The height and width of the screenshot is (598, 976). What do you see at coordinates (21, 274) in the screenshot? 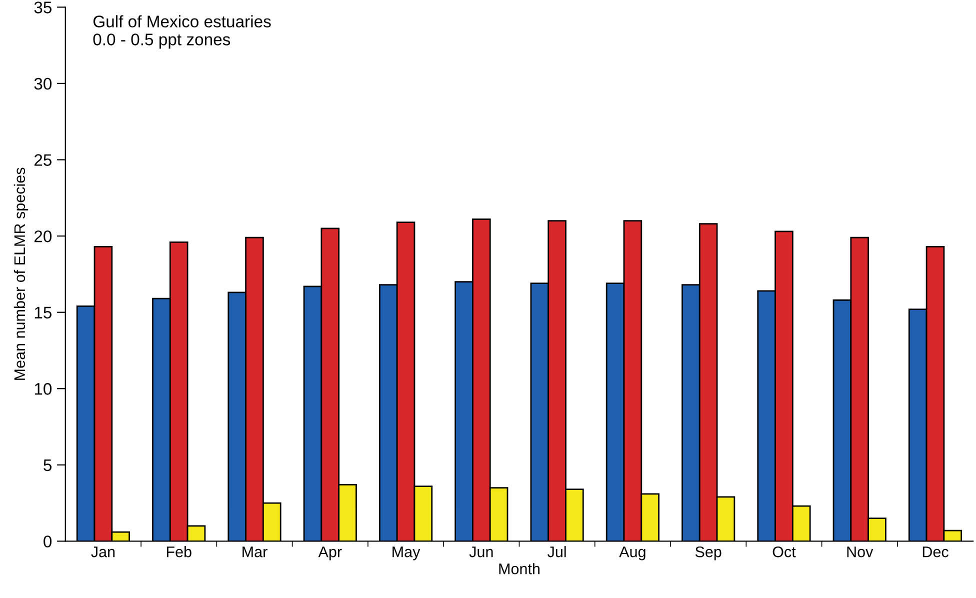
I see `y-axis-title: Mean number of ELMR species` at bounding box center [21, 274].